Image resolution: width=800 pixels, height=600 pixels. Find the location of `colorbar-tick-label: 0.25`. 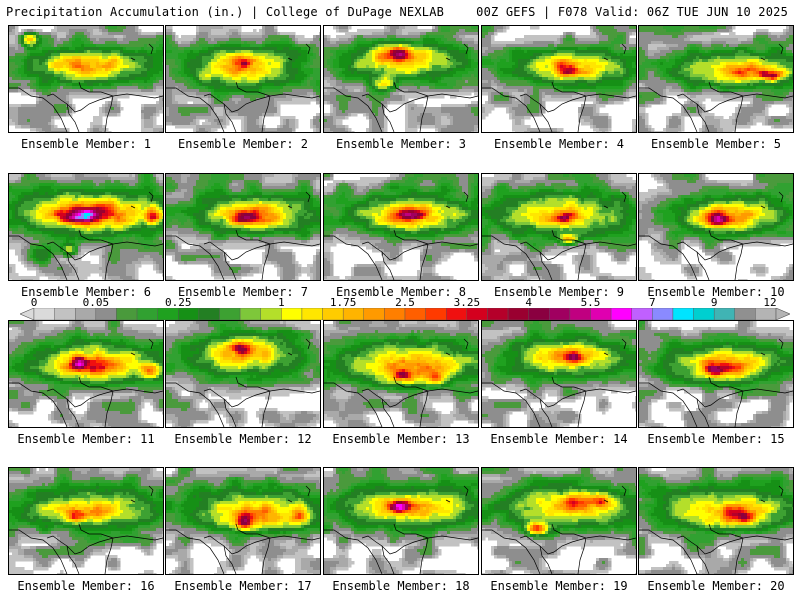

colorbar-tick-label: 0.25 is located at coordinates (178, 302).